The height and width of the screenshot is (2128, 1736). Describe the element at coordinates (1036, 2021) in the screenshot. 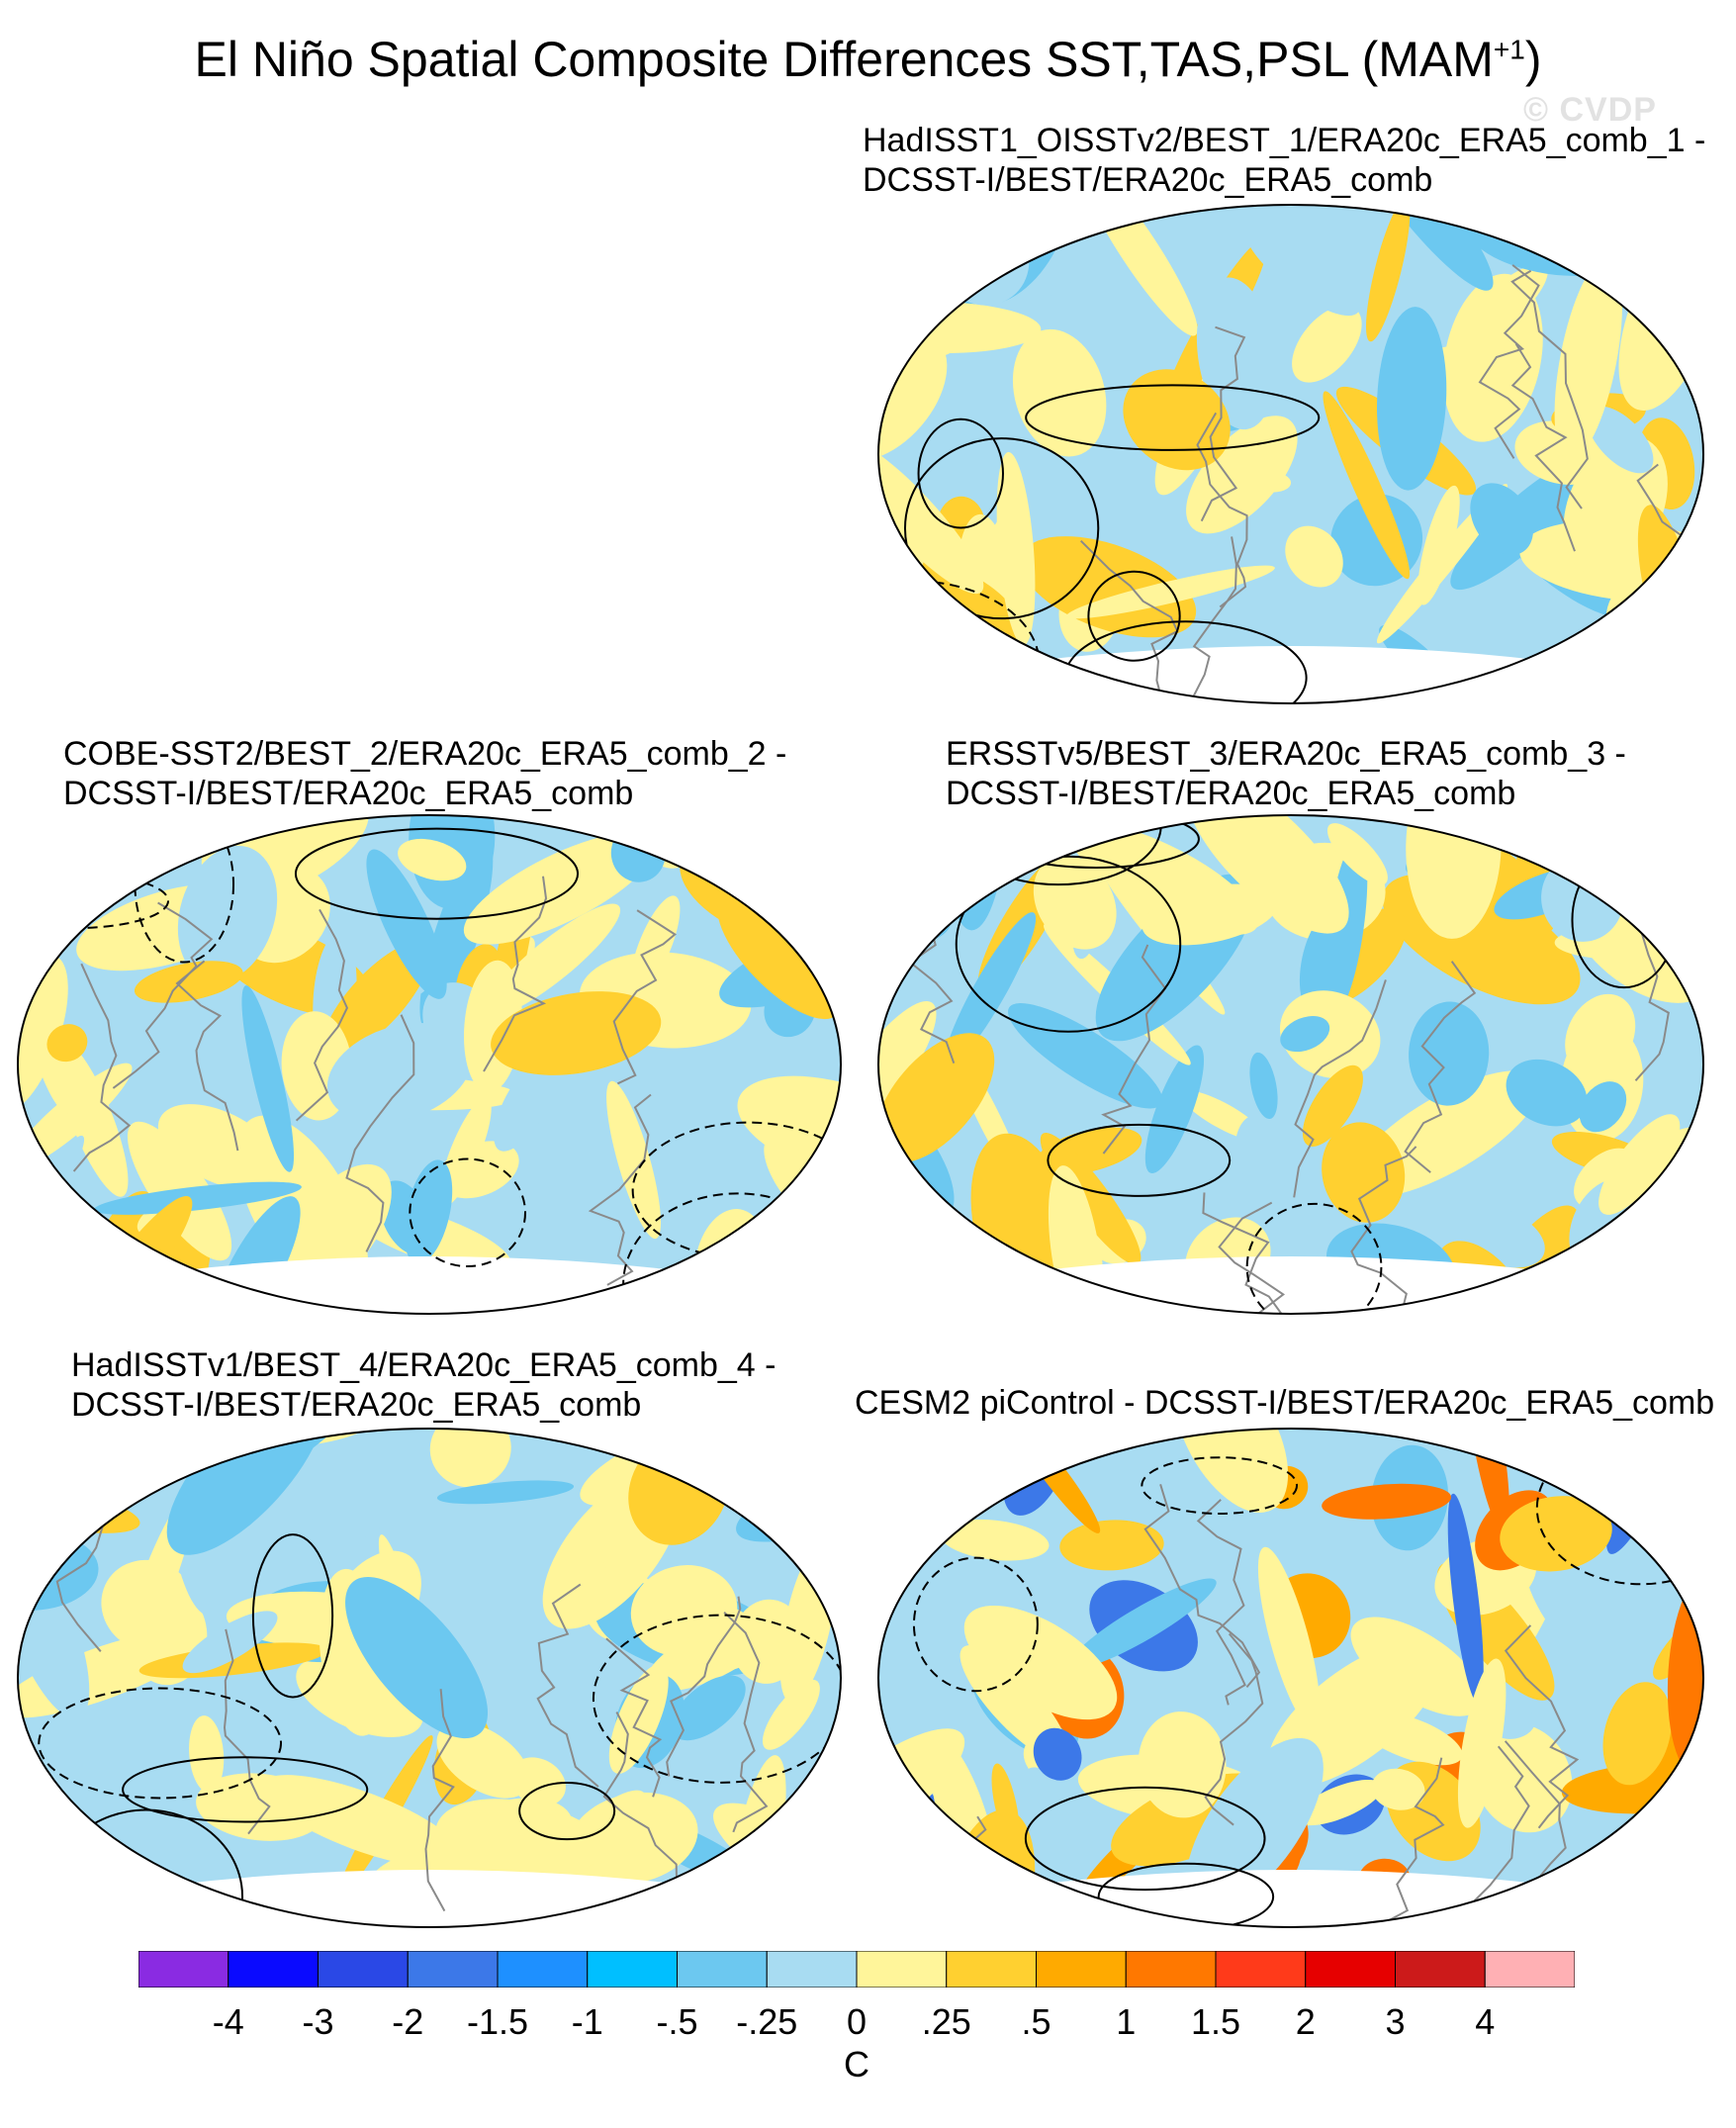

I see `colorbar-tick-label: .5` at that location.